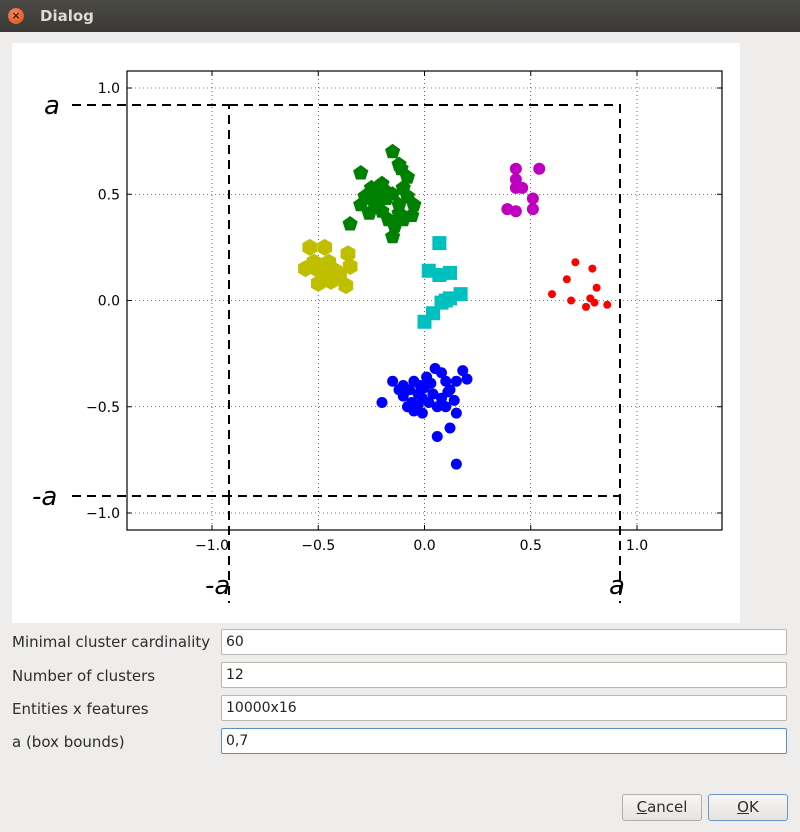  I want to click on box-label-bottom-left: -a, so click(217, 586).